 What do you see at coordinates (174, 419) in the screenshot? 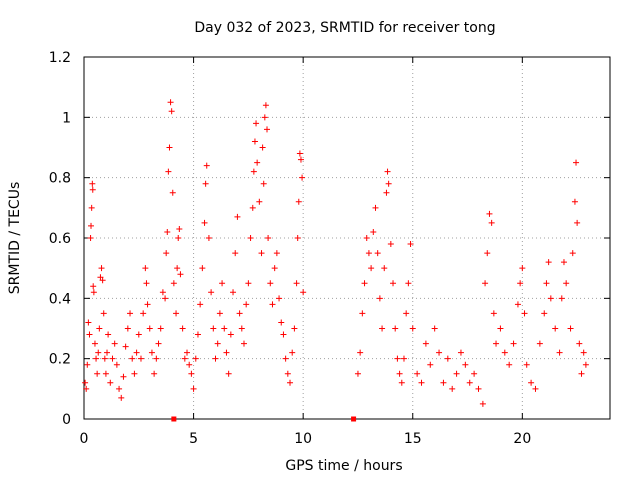
I see `gap-marker` at bounding box center [174, 419].